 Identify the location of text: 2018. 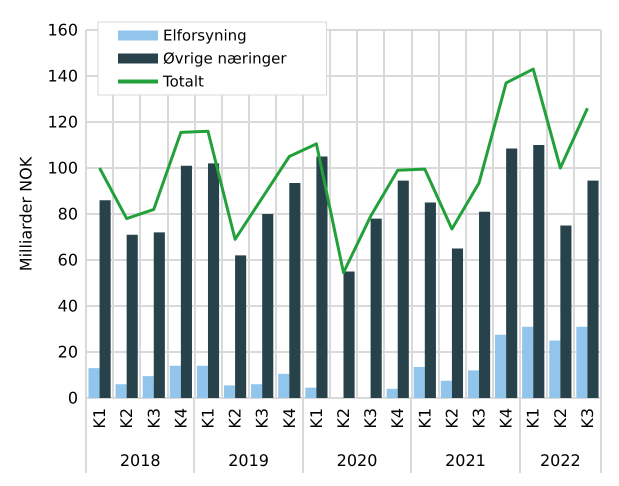
(140, 460).